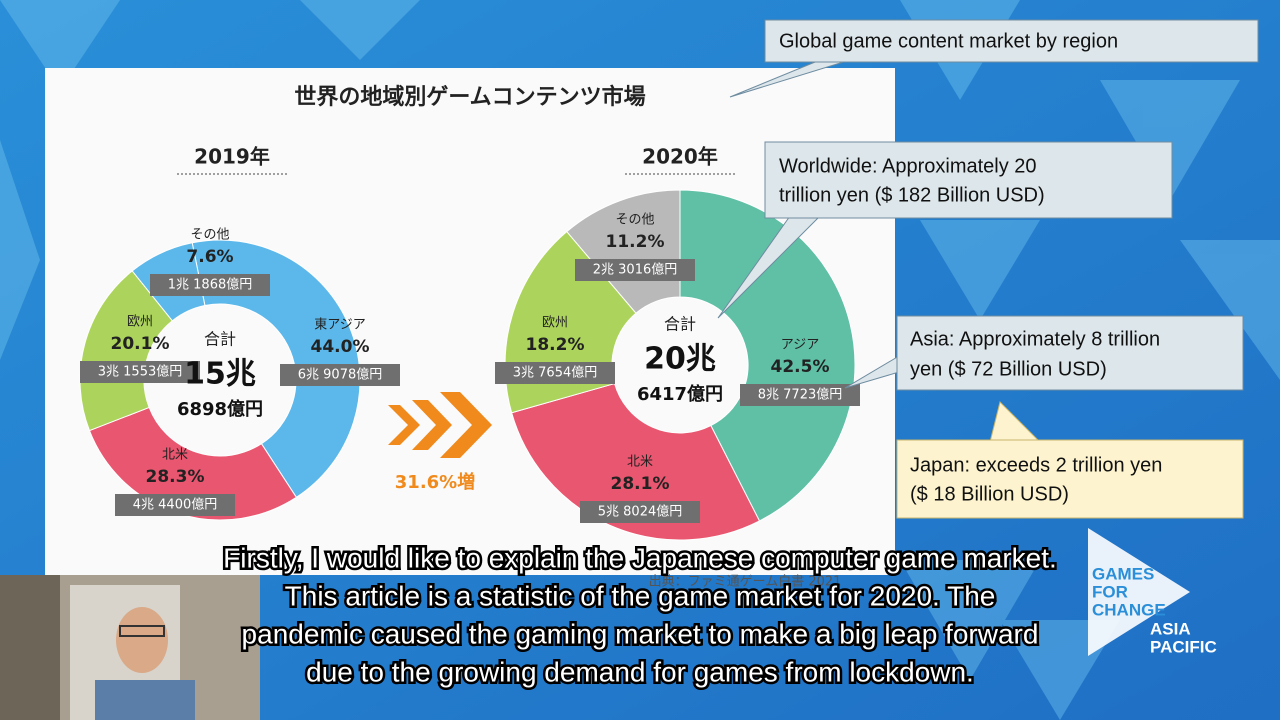  What do you see at coordinates (912, 195) in the screenshot?
I see `callout-text: trillion yen ($ 182 Billion USD)` at bounding box center [912, 195].